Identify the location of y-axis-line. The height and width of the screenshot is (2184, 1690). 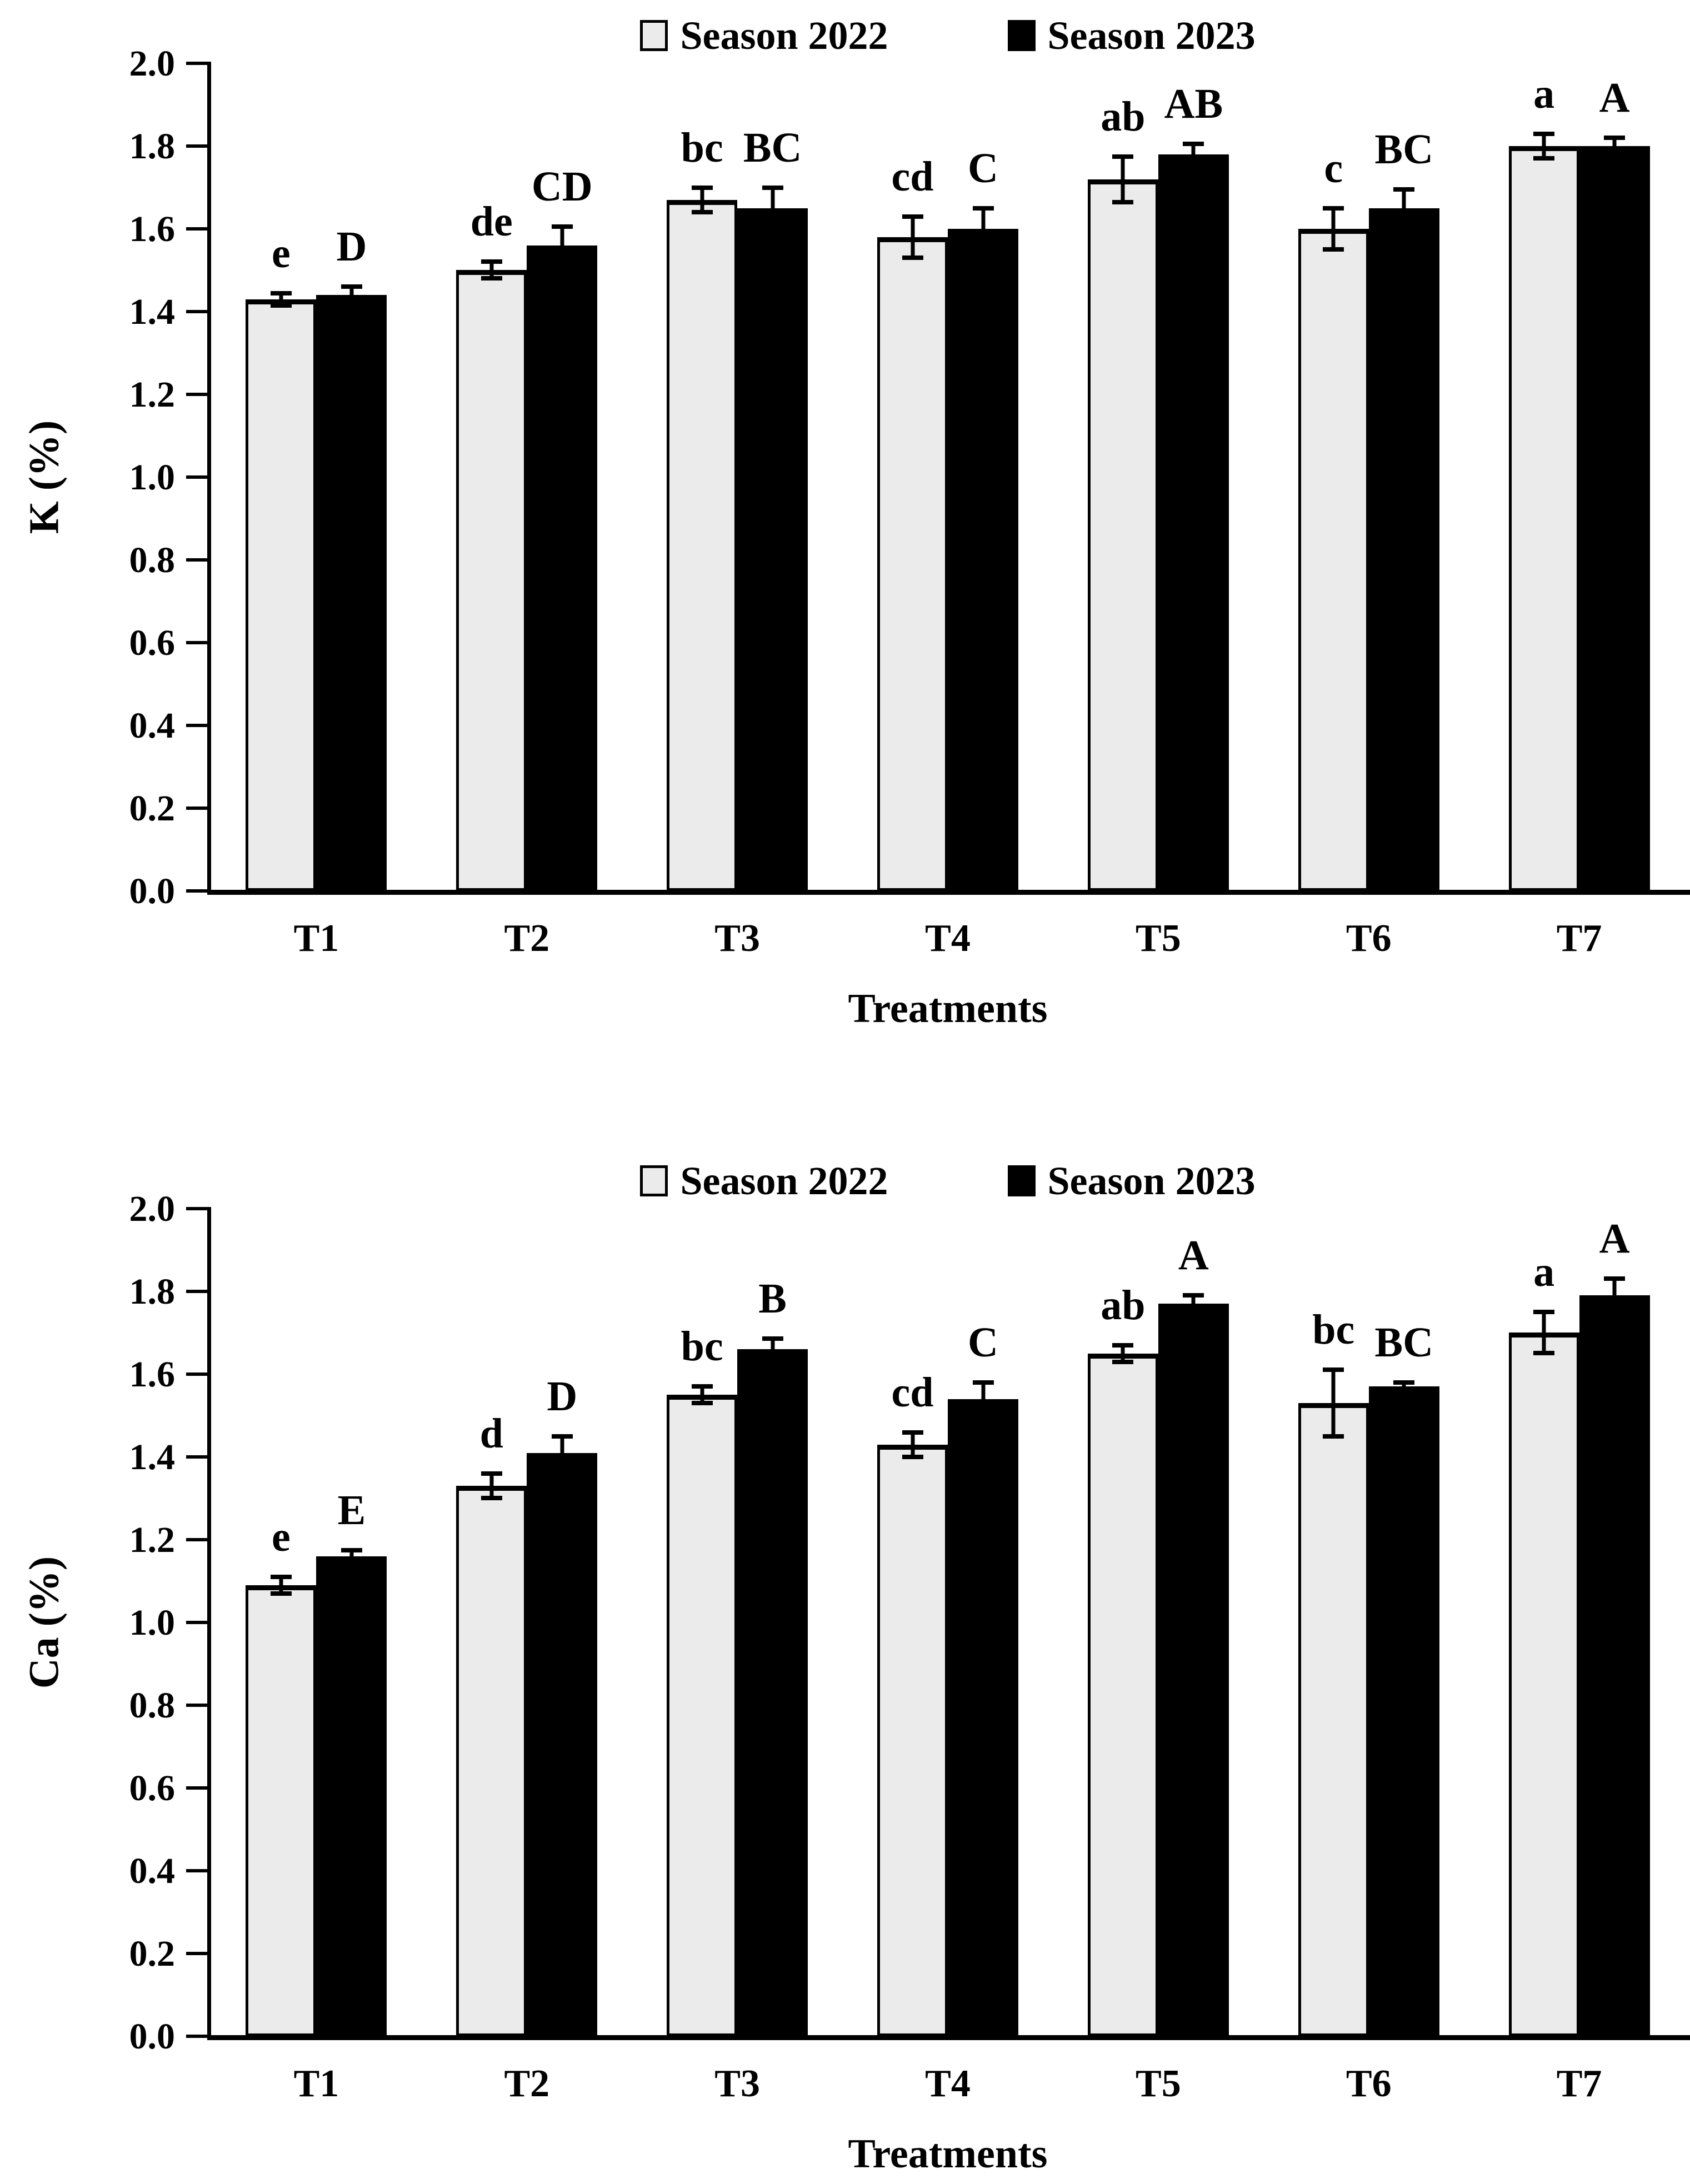
(209, 1623).